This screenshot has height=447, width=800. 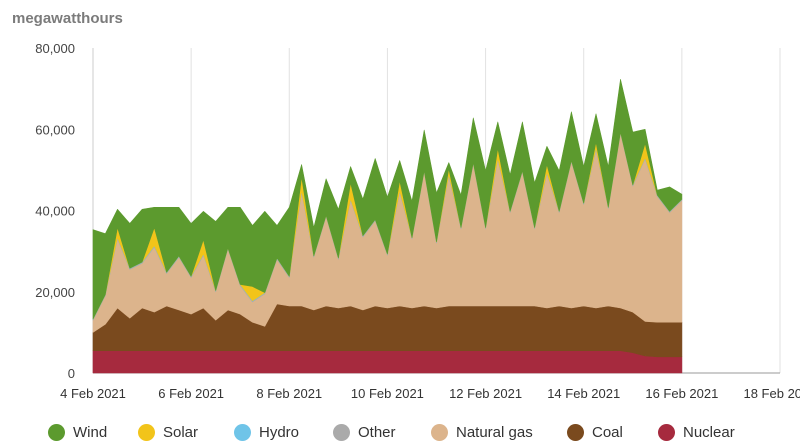 I want to click on x-tick-label: 6 Feb 2021, so click(x=191, y=393).